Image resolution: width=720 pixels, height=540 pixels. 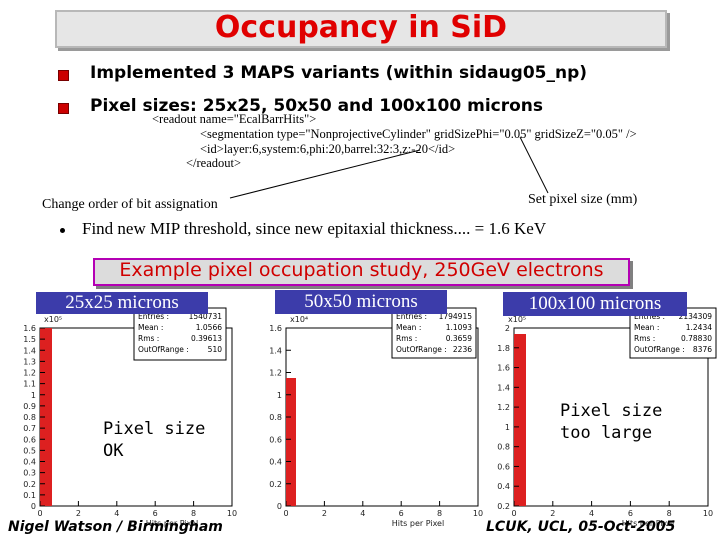 What do you see at coordinates (115, 527) in the screenshot?
I see `footer-author: Nigel Watson / Birmingham` at bounding box center [115, 527].